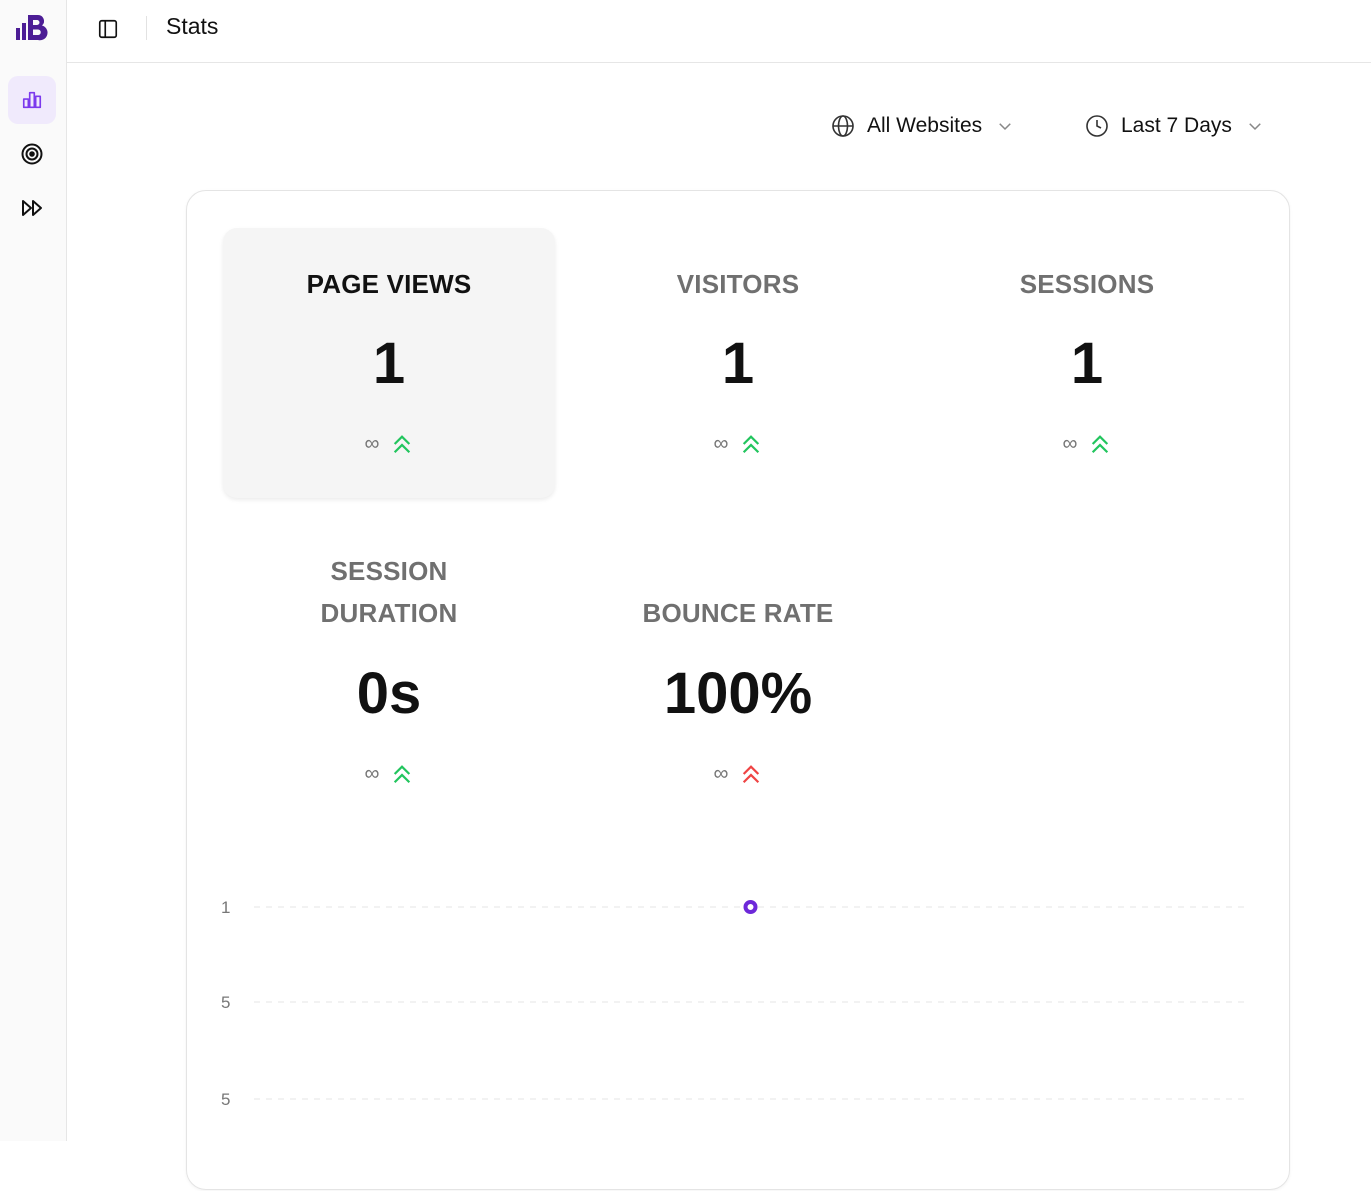 This screenshot has height=1191, width=1371. I want to click on date-range-dropdown: Last 7 Days, so click(1174, 126).